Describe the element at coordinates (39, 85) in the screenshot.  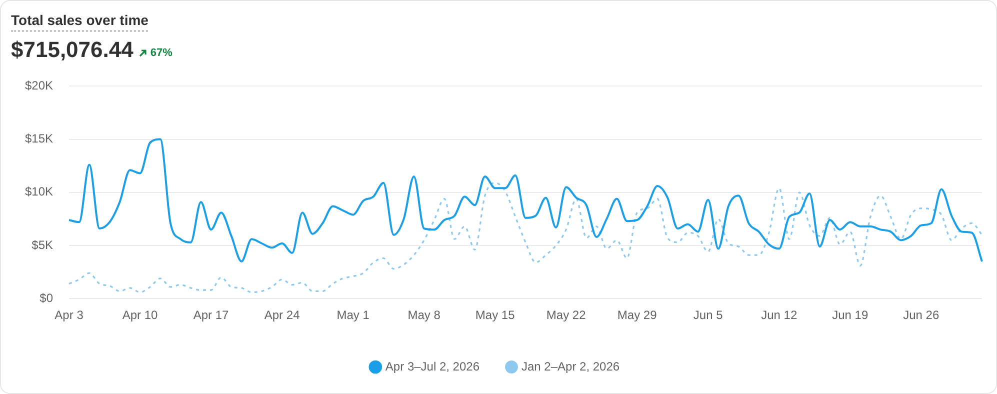
I see `y-tick-label: $20K` at that location.